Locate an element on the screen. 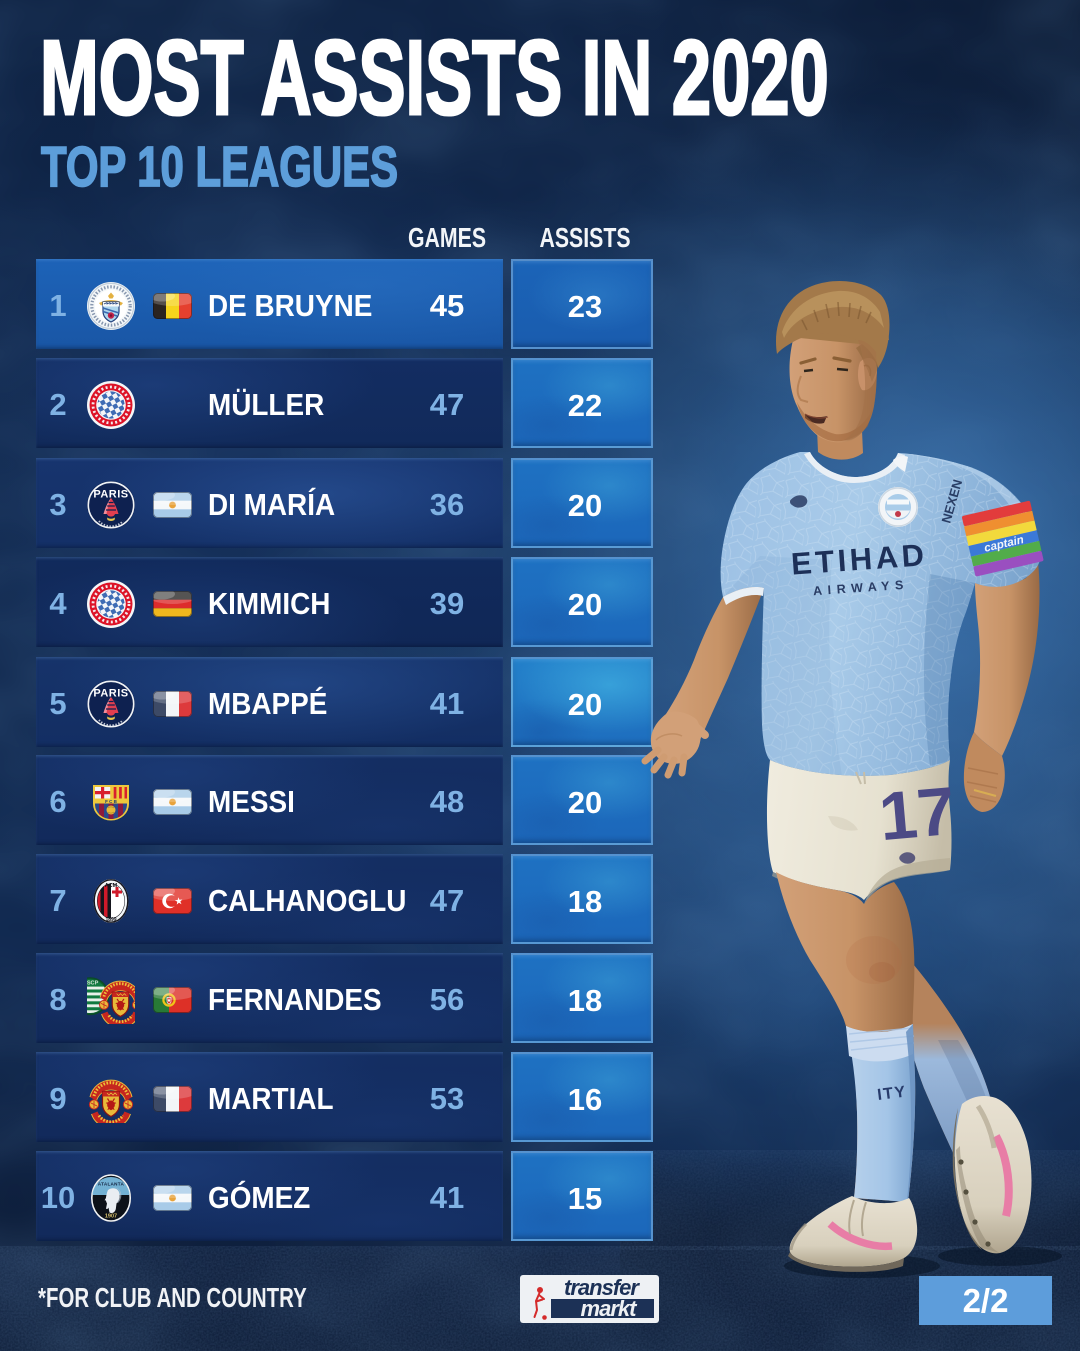 The width and height of the screenshot is (1080, 1351). svg-text: 1907 is located at coordinates (111, 1216).